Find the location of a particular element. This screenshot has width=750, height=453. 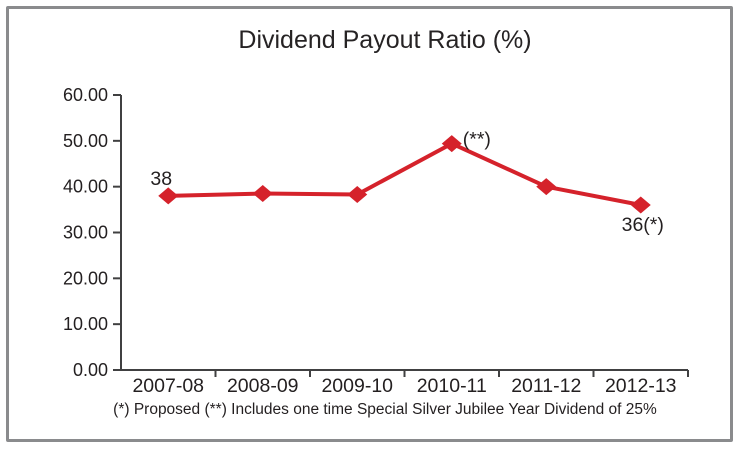

y-axis-tick-label: 0.00 is located at coordinates (90, 370).